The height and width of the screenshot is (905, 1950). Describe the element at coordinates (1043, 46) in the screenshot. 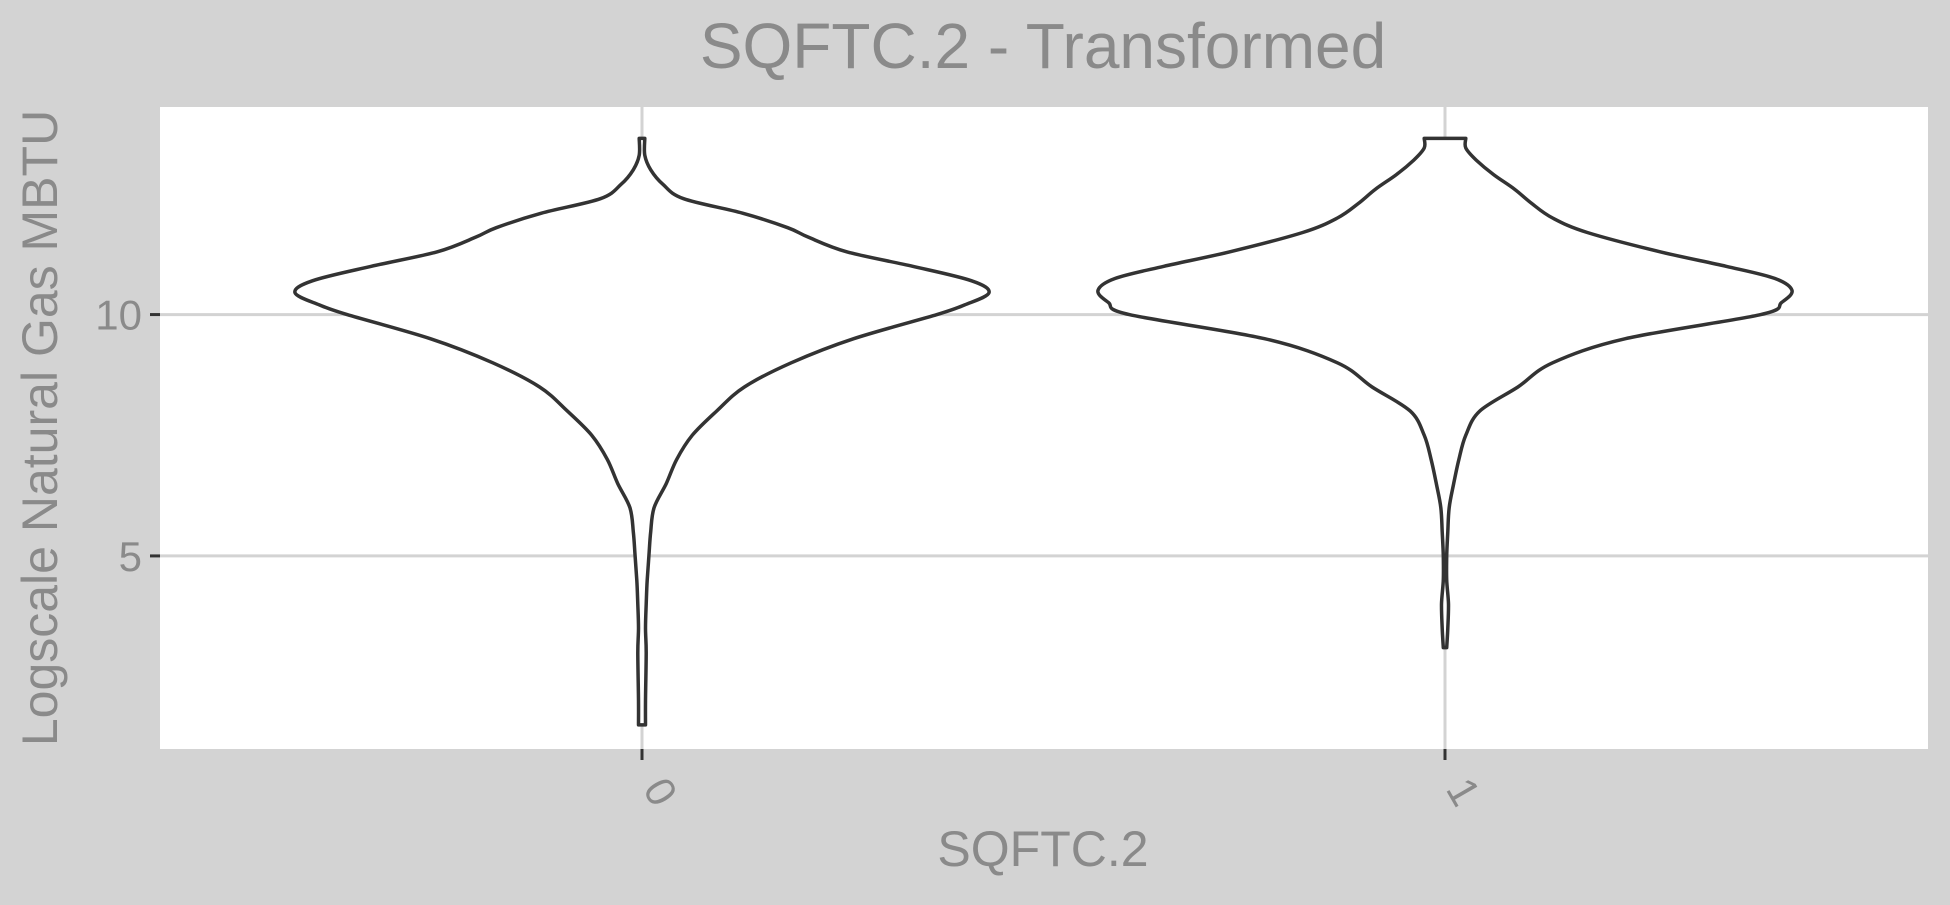

I see `chart-title: SQFTC.2 - Transformed` at that location.